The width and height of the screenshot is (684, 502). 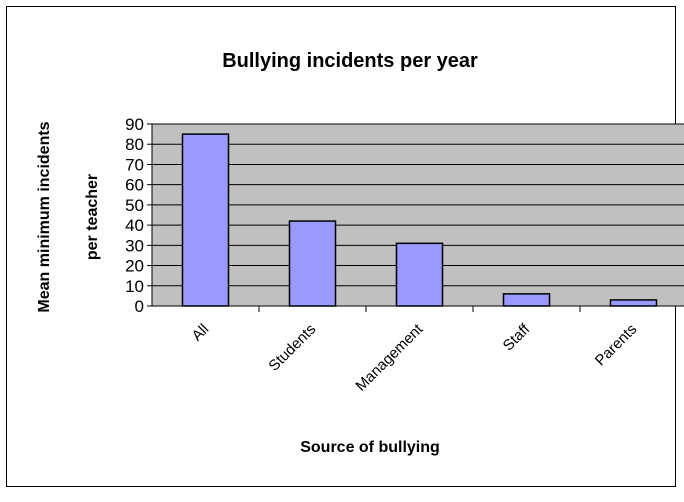 I want to click on x-category-label: Management, so click(x=389, y=357).